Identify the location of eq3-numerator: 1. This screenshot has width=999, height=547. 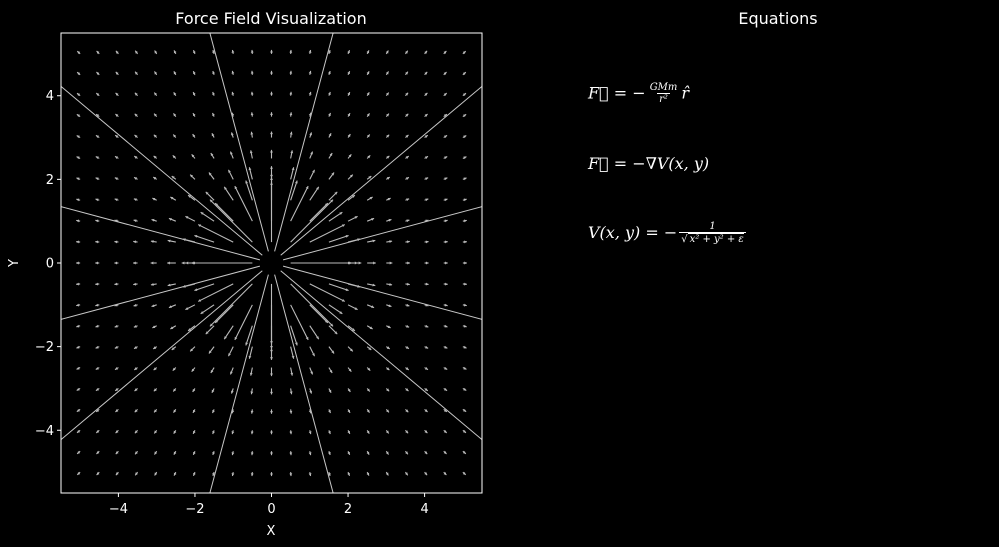
(712, 226).